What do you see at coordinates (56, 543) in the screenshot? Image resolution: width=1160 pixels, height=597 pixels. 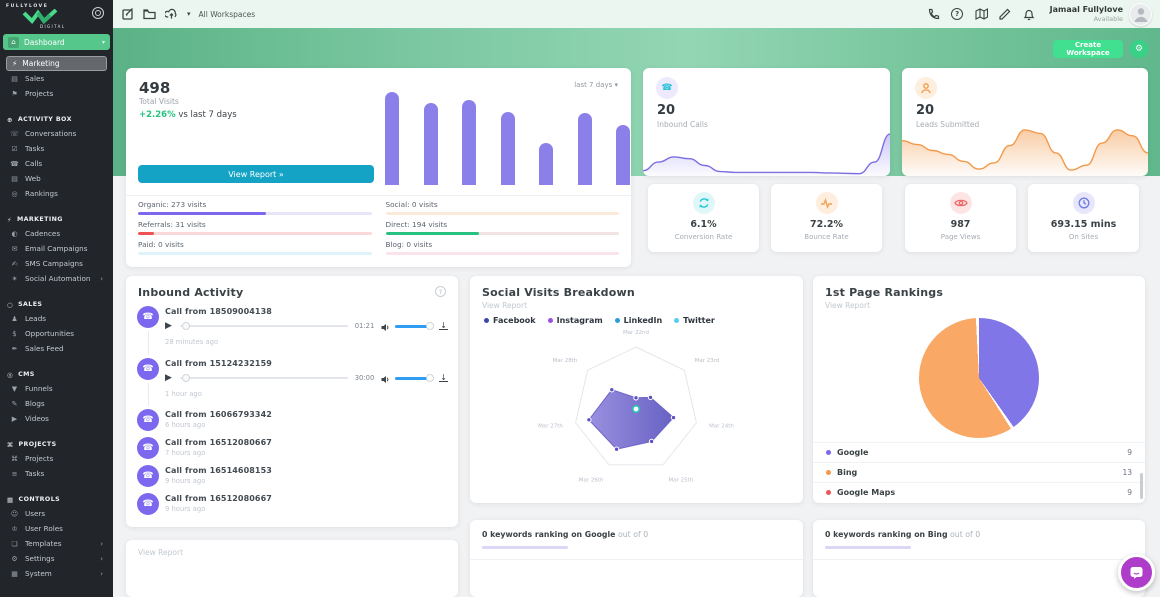 I see `sidebar-item-templates: ❏ Templates ›` at bounding box center [56, 543].